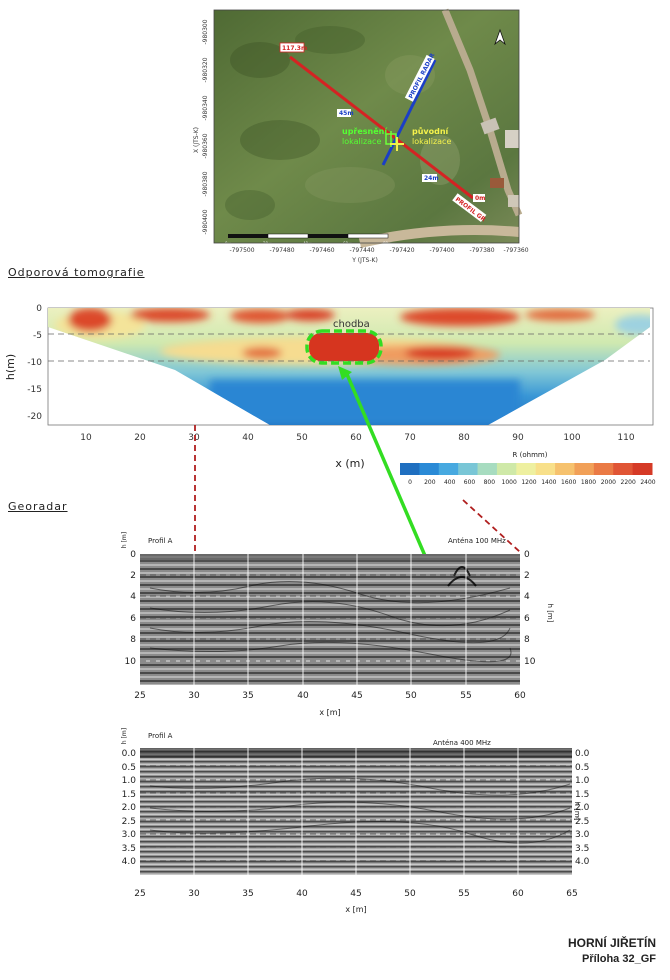 The width and height of the screenshot is (670, 980). Describe the element at coordinates (582, 835) in the screenshot. I see `svg-text: 3.0` at that location.